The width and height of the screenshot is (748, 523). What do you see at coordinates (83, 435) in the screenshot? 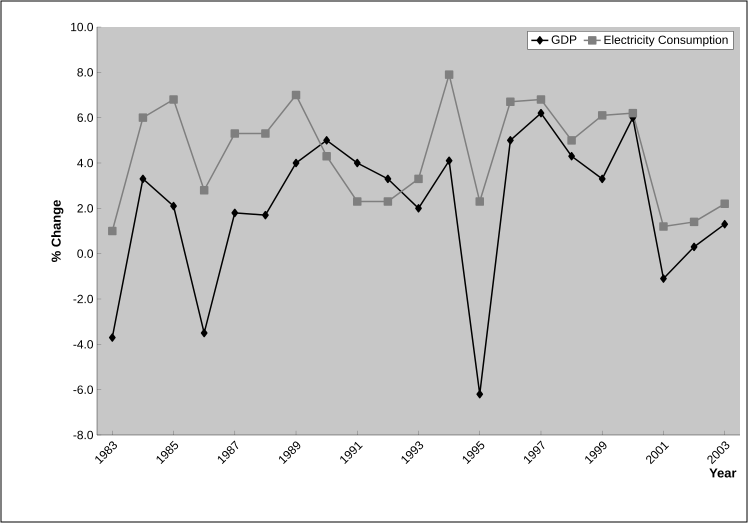
I see `y-tick-label: -8.0` at bounding box center [83, 435].